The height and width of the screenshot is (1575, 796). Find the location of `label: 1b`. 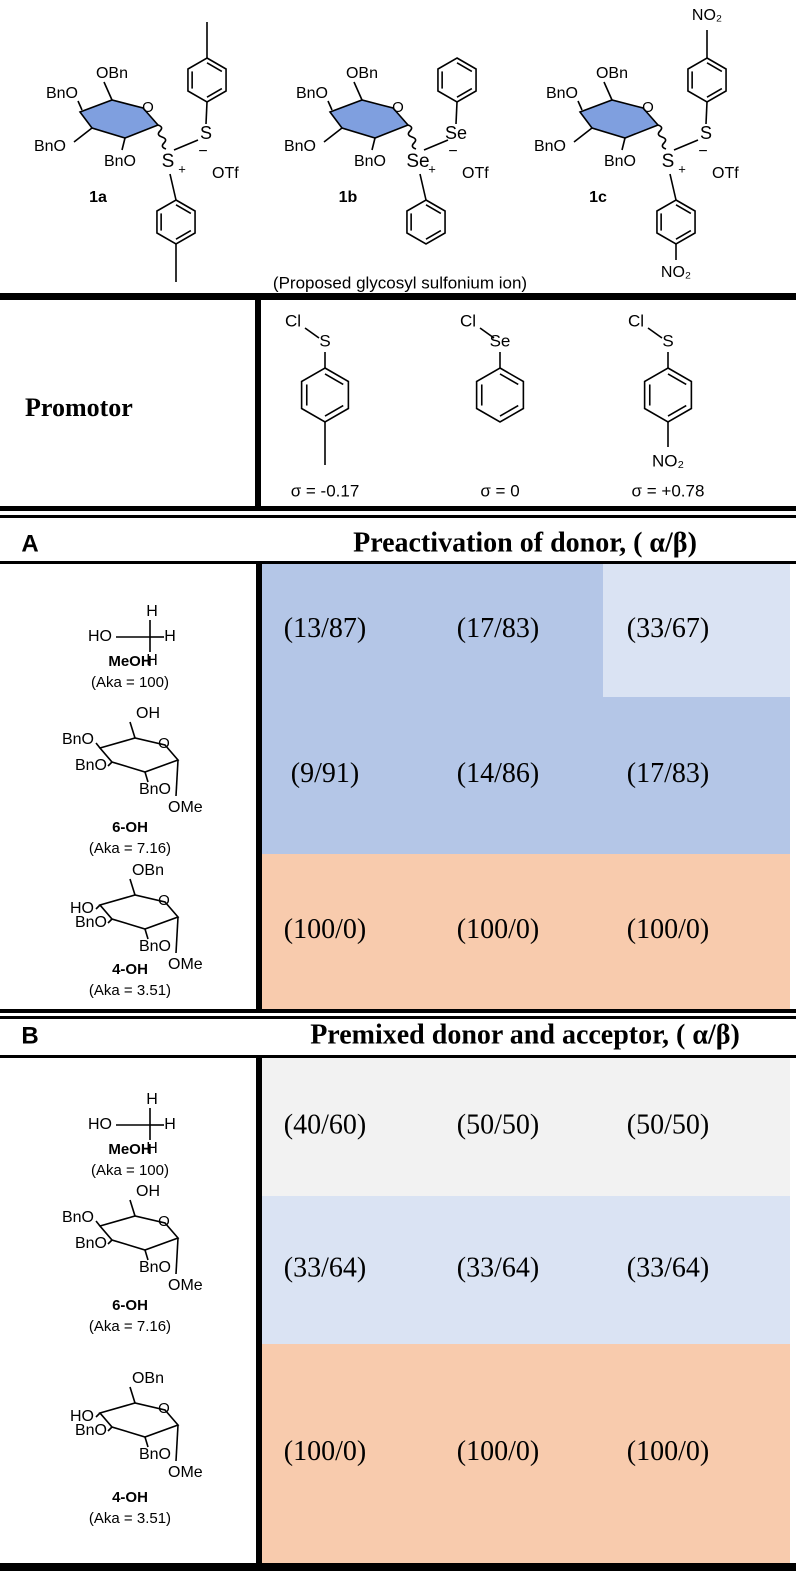

label: 1b is located at coordinates (348, 197).